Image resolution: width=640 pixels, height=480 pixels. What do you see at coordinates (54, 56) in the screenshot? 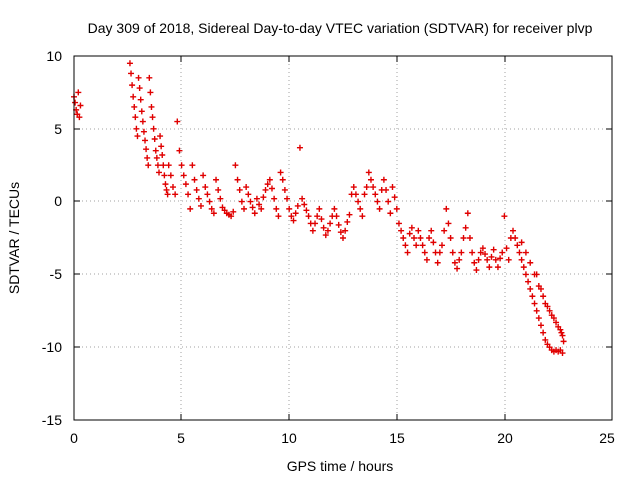
I see `y-tick-label: 10` at bounding box center [54, 56].